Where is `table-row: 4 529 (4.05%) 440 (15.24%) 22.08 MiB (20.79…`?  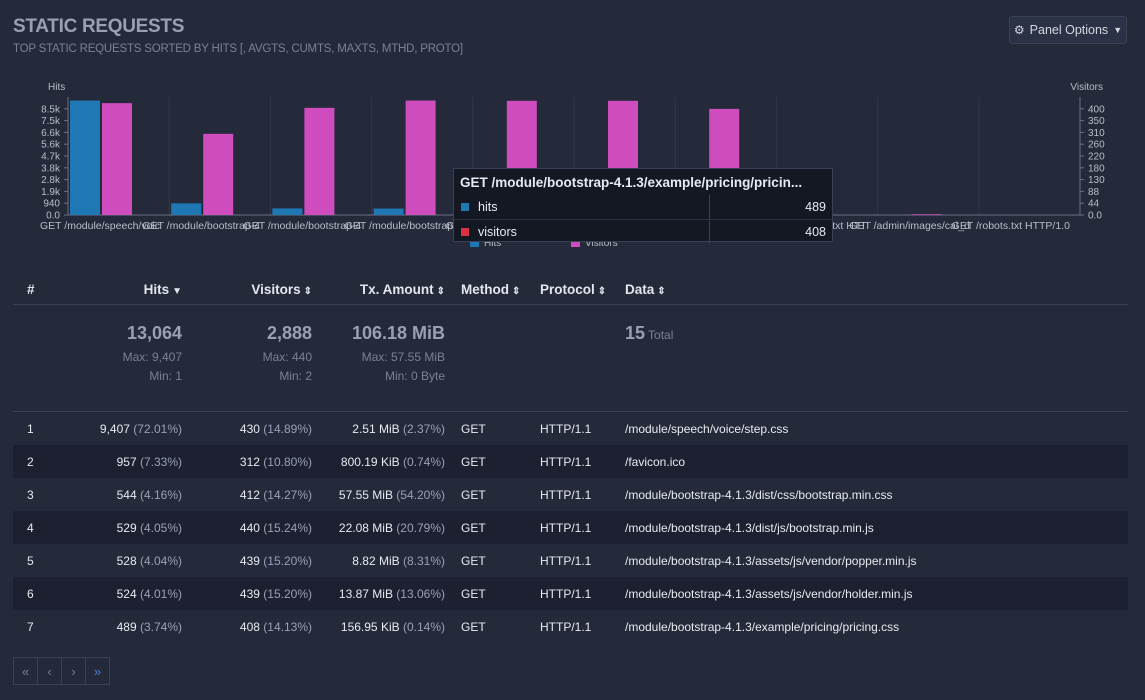 table-row: 4 529 (4.05%) 440 (15.24%) 22.08 MiB (20.79… is located at coordinates (570, 527).